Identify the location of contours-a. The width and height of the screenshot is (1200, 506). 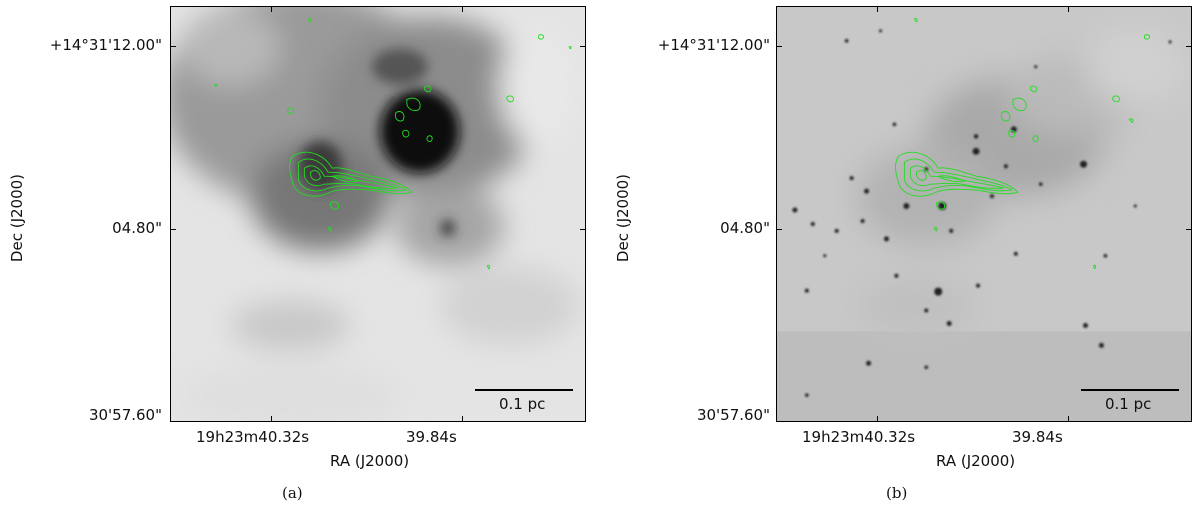
(393, 143).